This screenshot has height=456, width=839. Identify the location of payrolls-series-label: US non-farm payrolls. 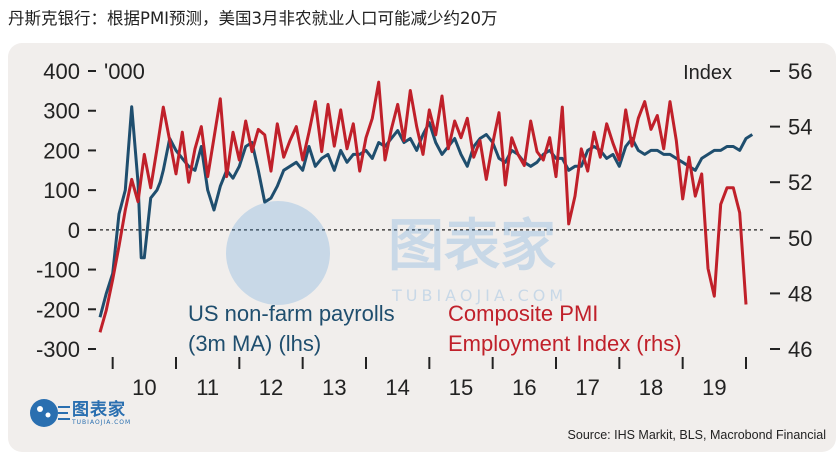
(291, 313).